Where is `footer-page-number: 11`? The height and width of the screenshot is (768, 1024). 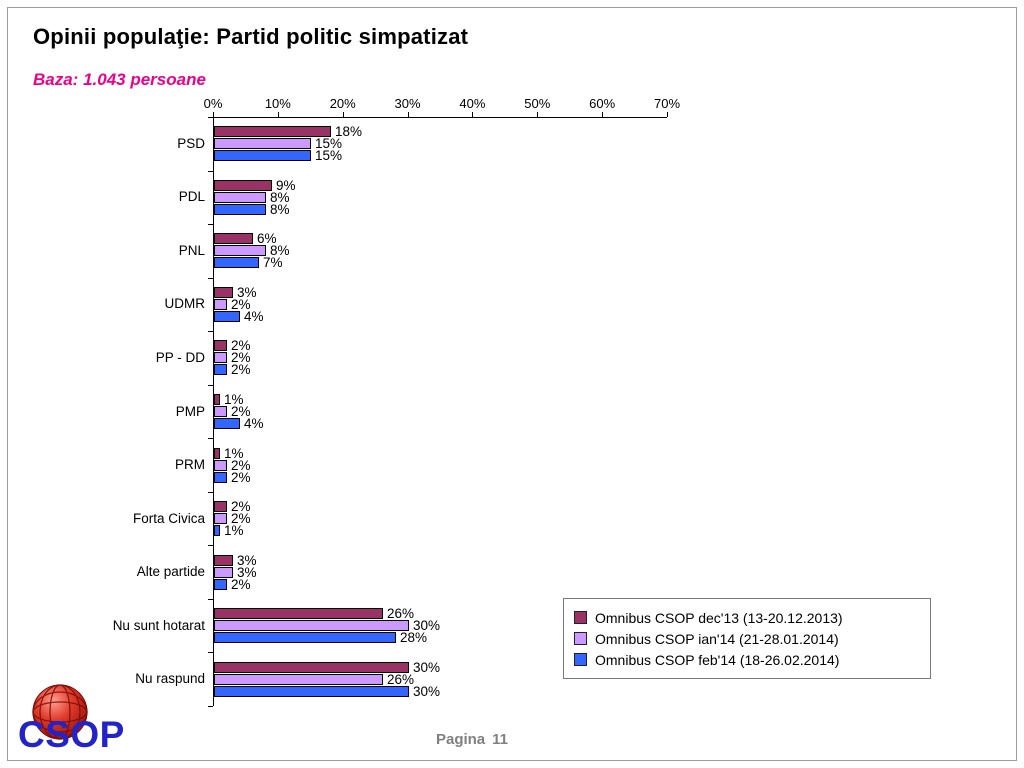
footer-page-number: 11 is located at coordinates (500, 739).